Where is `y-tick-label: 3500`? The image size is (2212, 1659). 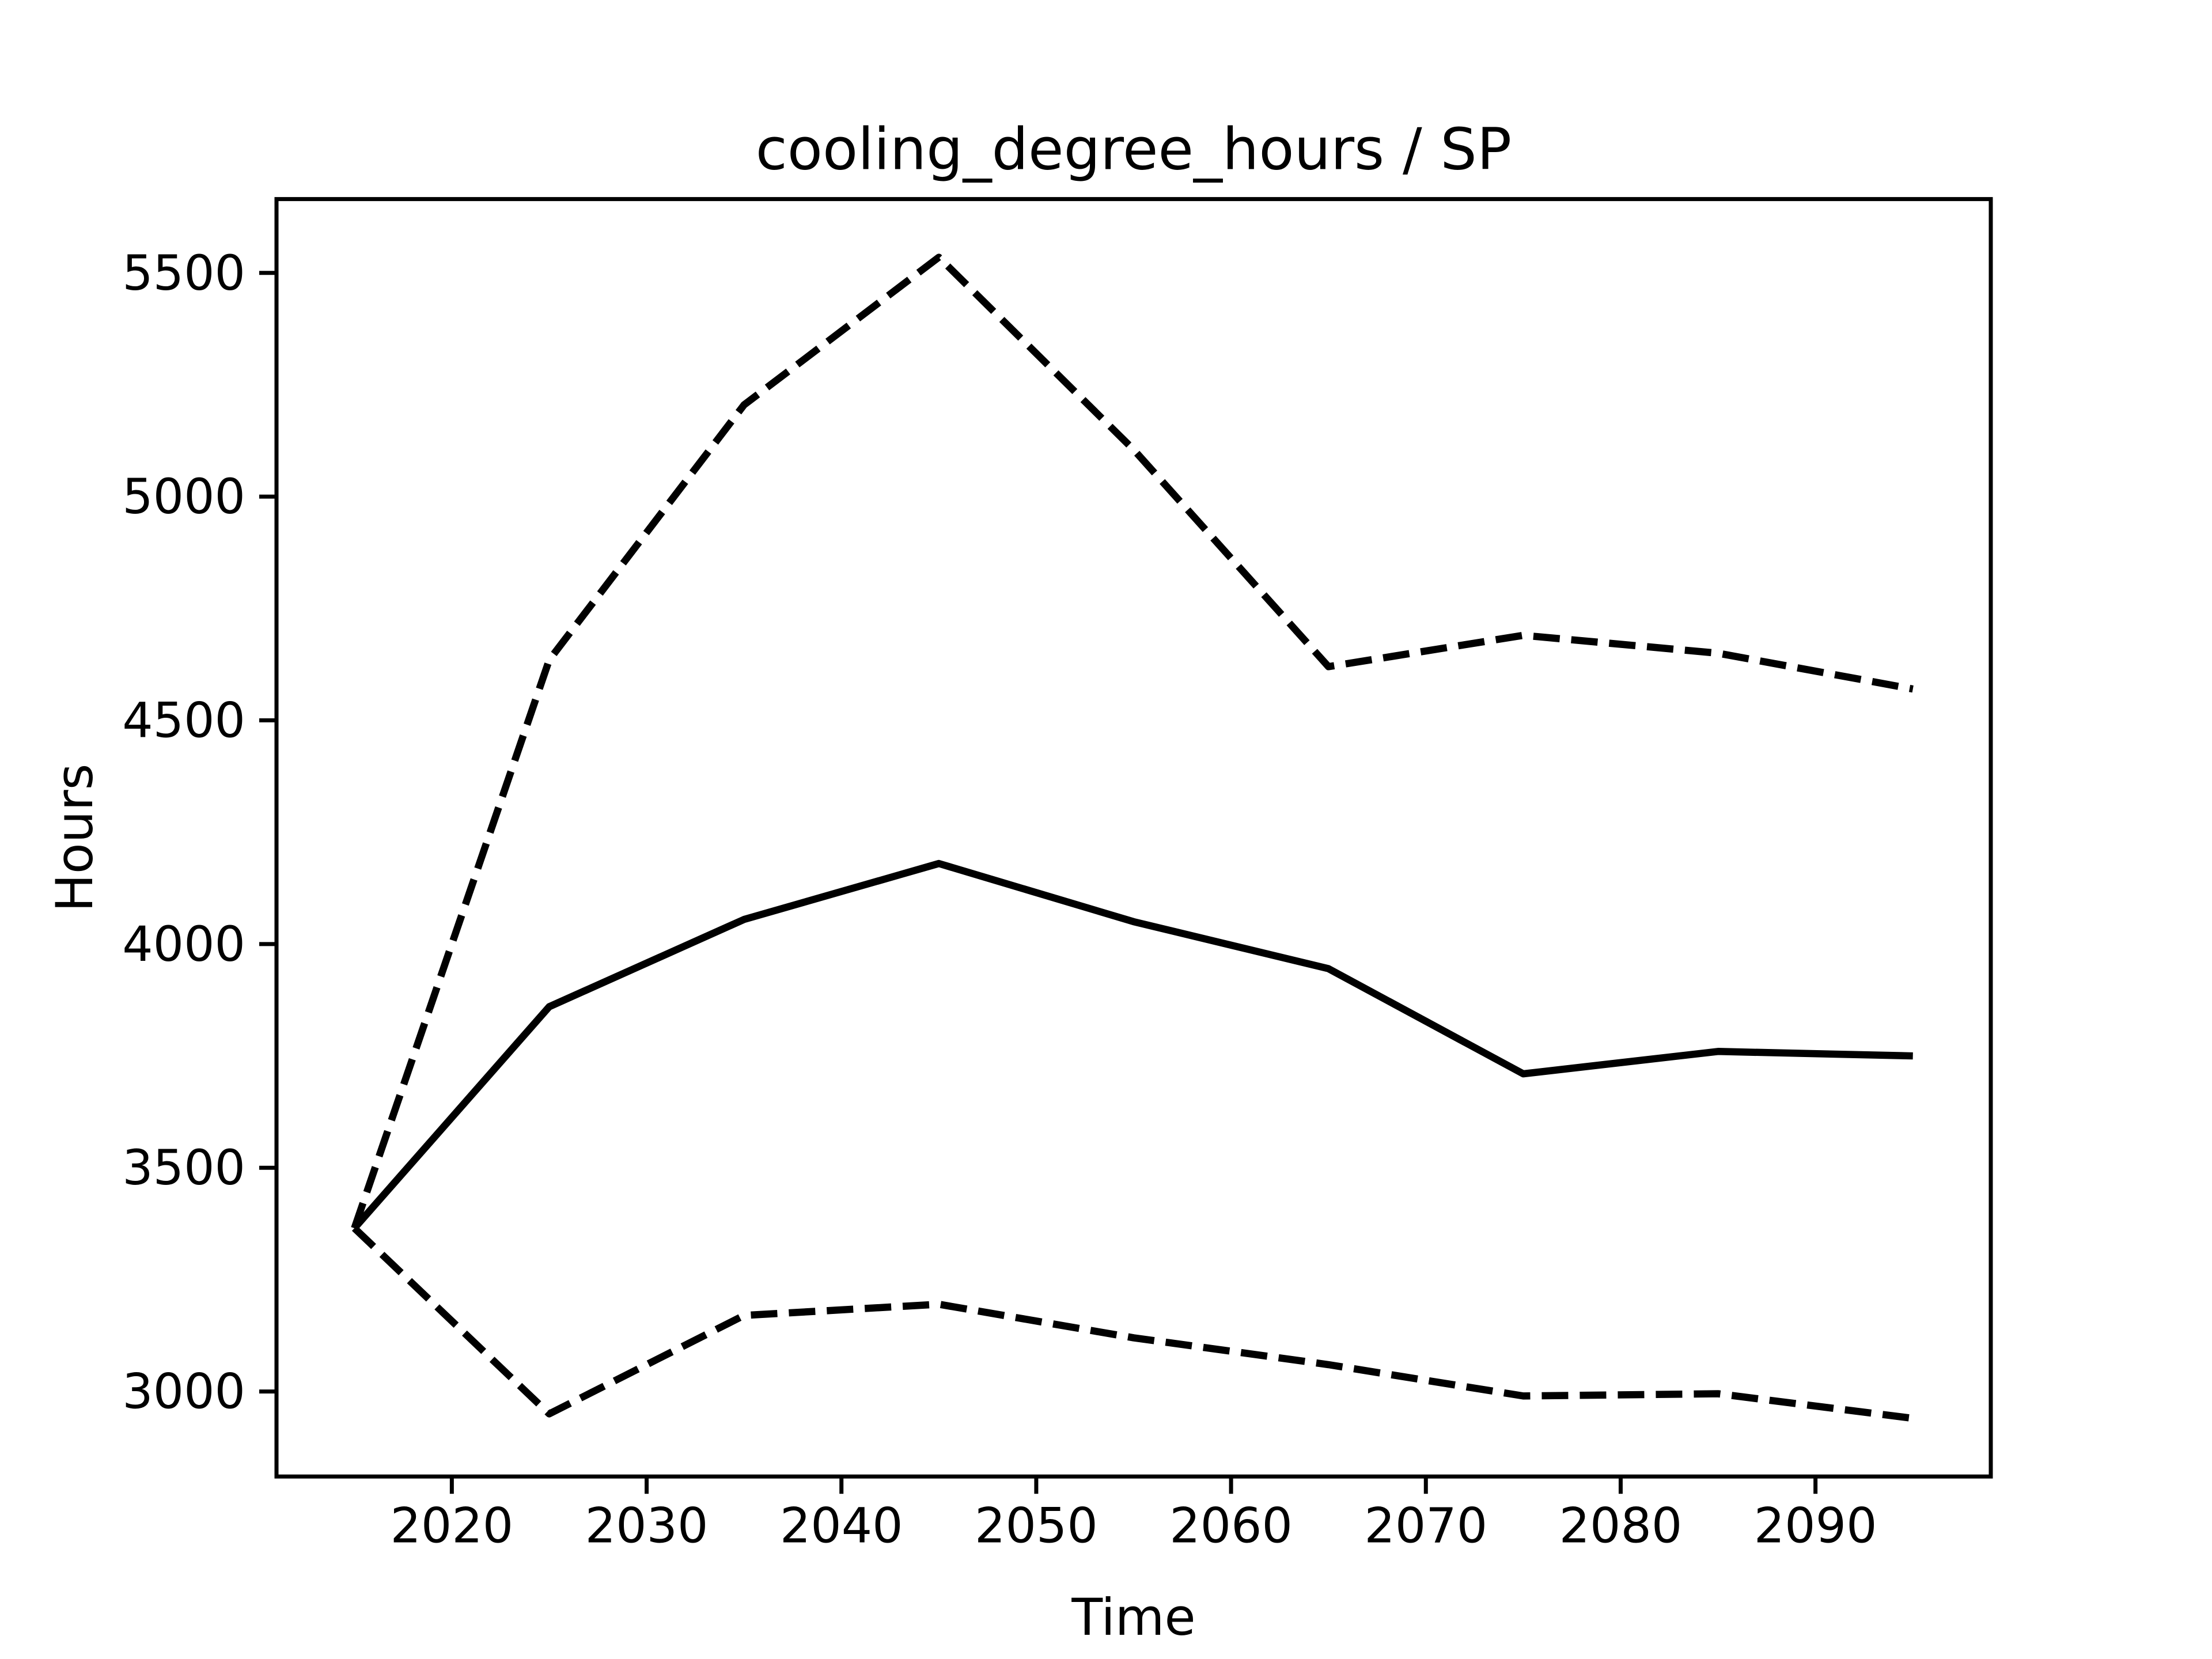
y-tick-label: 3500 is located at coordinates (183, 1167).